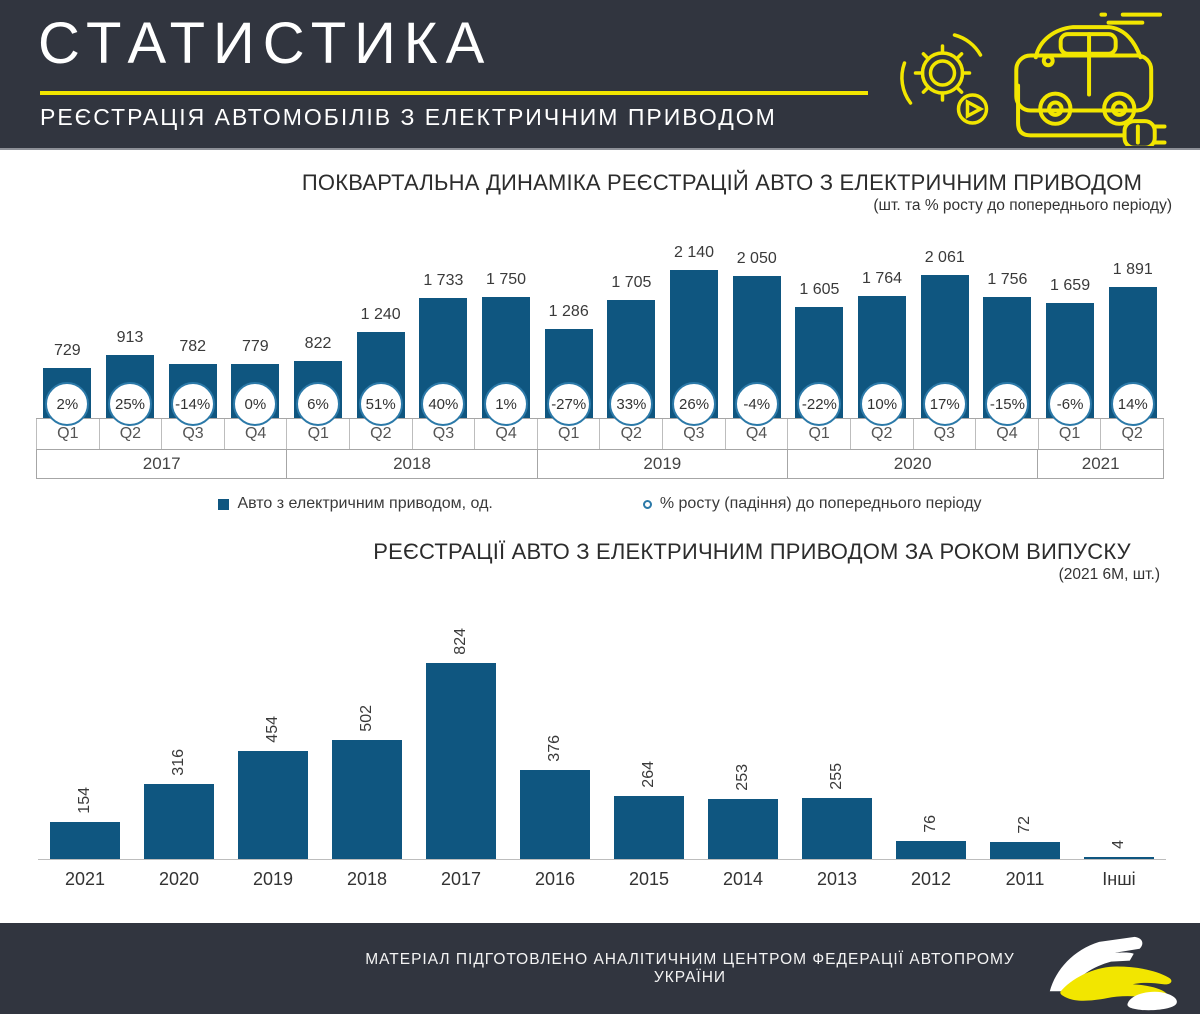 The image size is (1200, 1014). What do you see at coordinates (67, 350) in the screenshot?
I see `bar-value-label: 729` at bounding box center [67, 350].